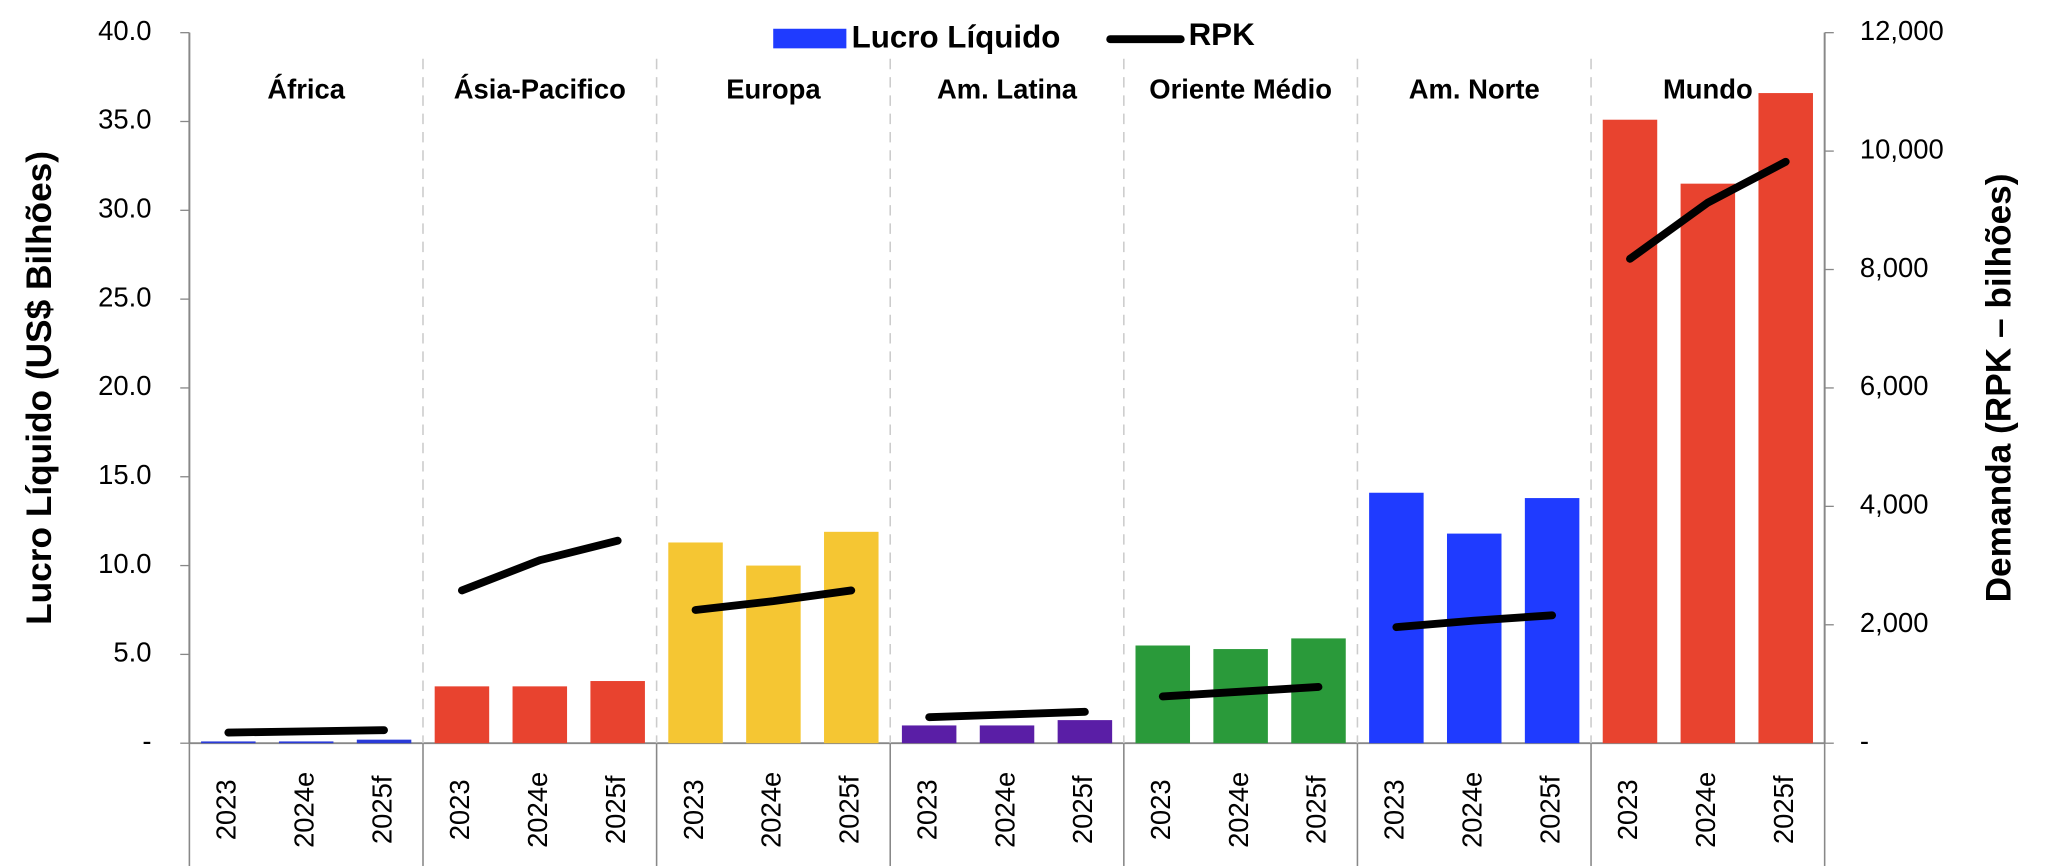 This screenshot has height=866, width=2048. What do you see at coordinates (1708, 89) in the screenshot?
I see `group-label: Mundo` at bounding box center [1708, 89].